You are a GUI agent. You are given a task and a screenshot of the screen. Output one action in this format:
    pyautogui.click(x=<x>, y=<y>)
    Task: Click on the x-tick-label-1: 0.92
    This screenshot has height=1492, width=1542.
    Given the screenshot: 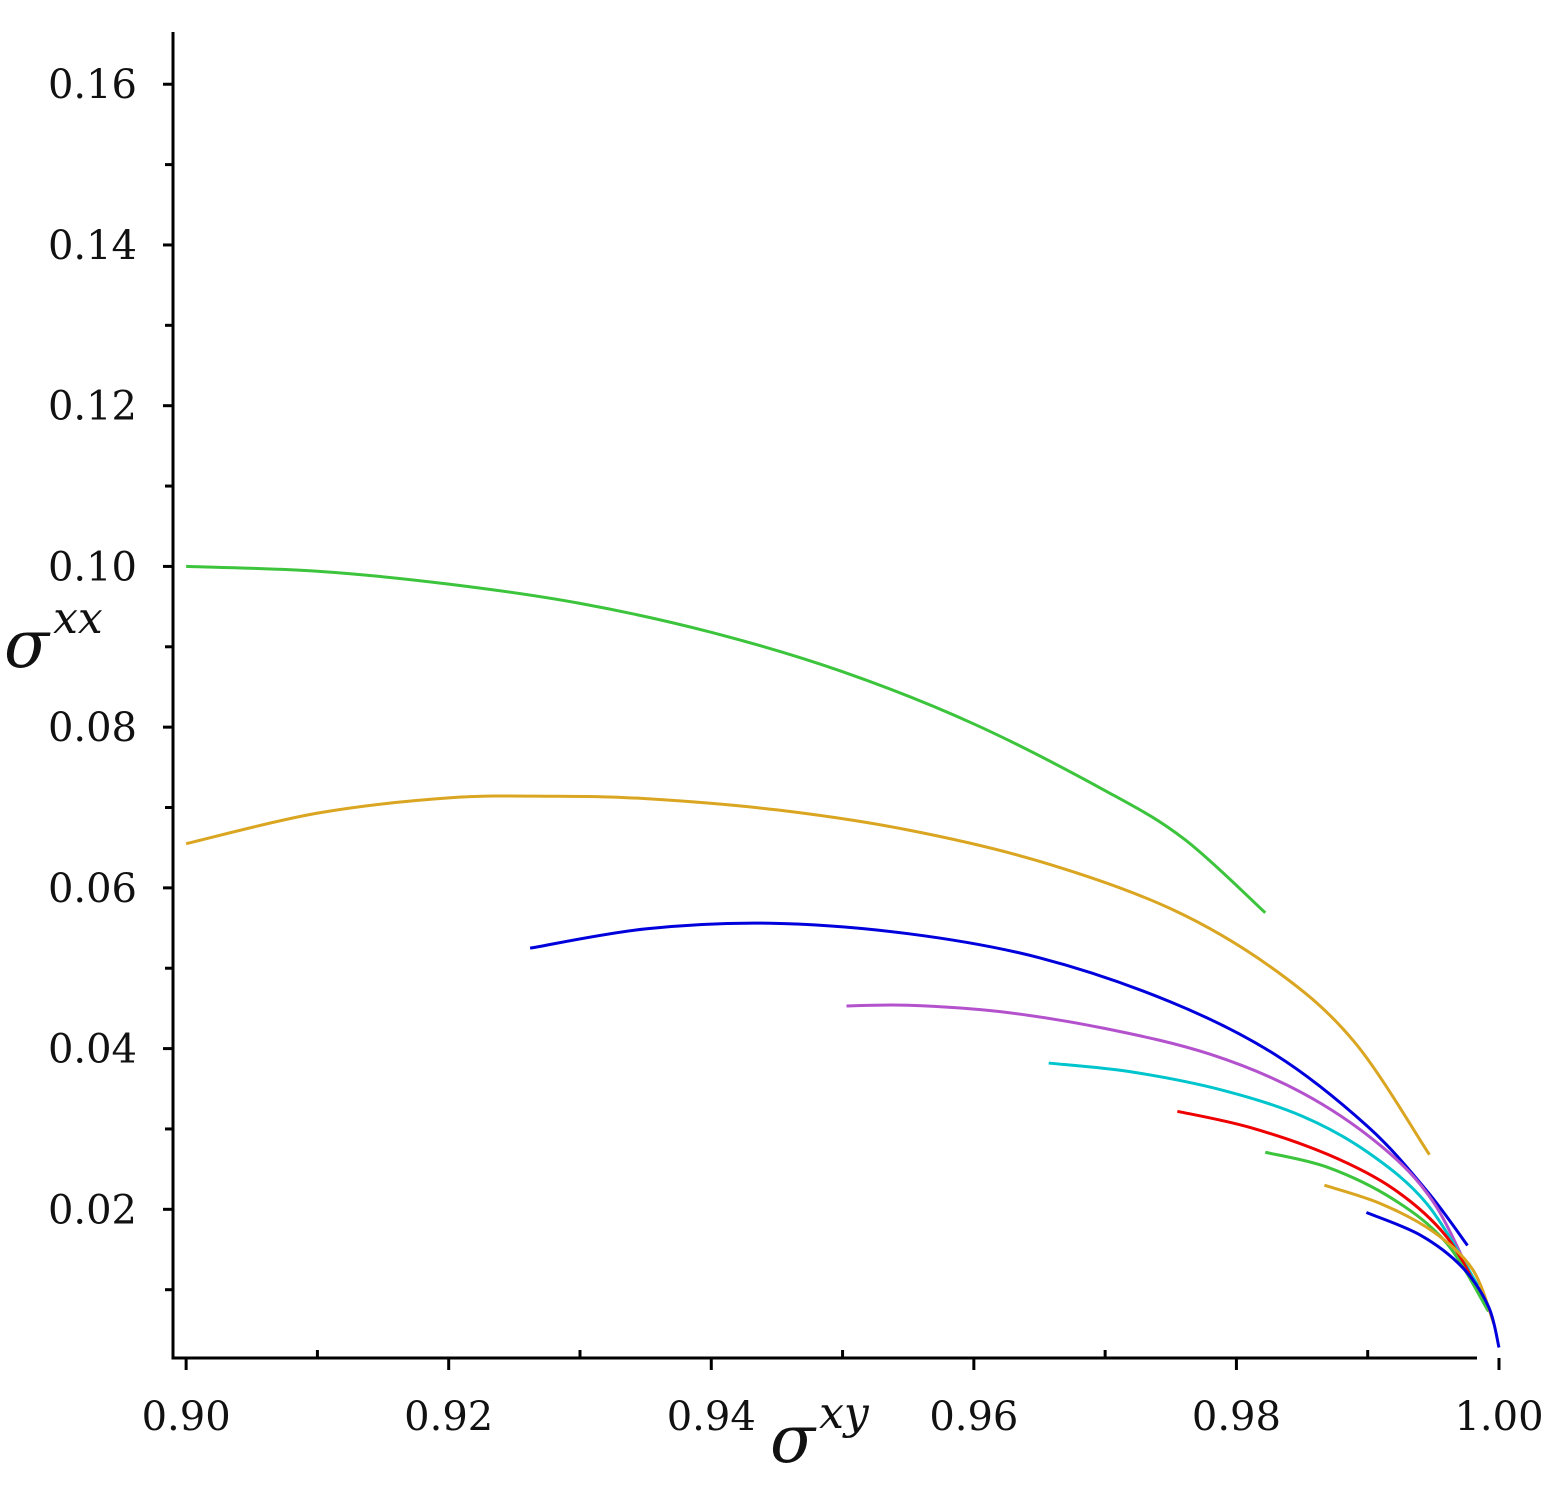 What is the action you would take?
    pyautogui.click(x=448, y=1417)
    